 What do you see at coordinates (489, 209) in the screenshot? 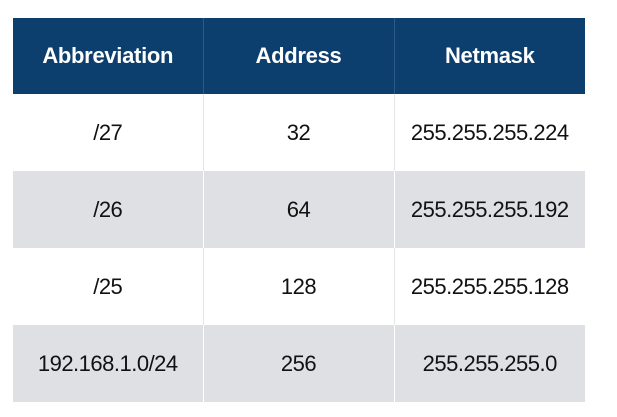
I see `cell-netmask: 255.255.255.192` at bounding box center [489, 209].